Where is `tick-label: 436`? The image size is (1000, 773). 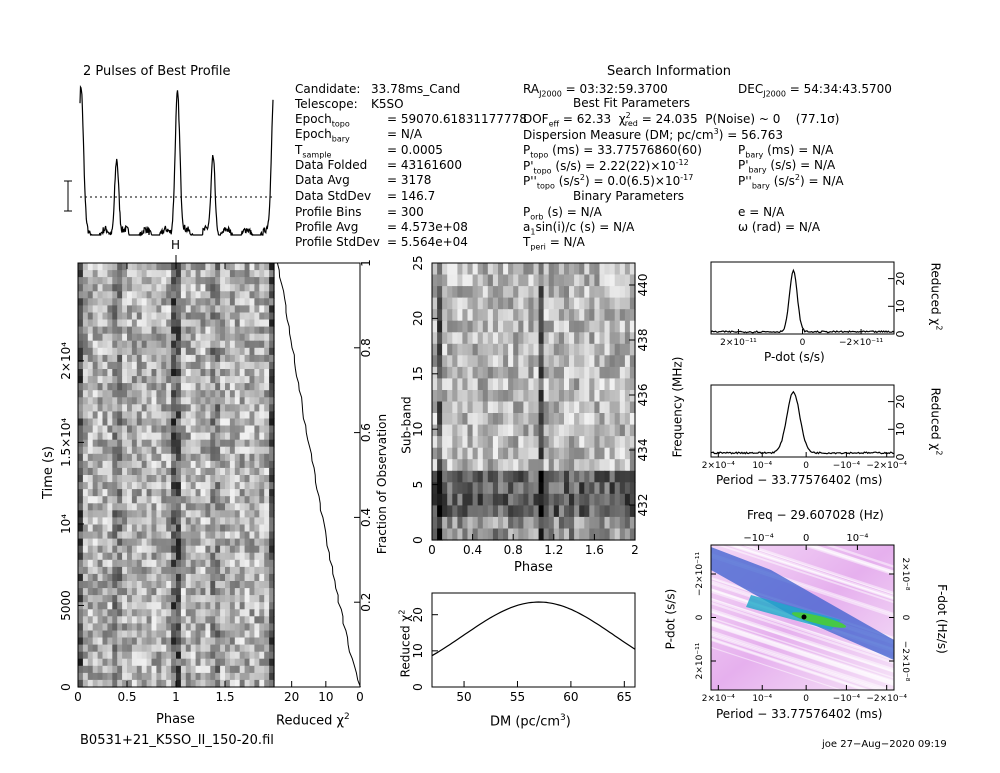
tick-label: 436 is located at coordinates (643, 395).